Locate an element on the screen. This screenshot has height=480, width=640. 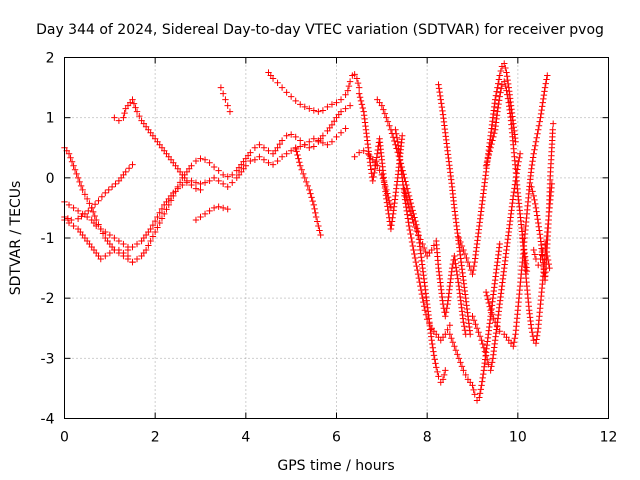
y-tick-label: -4 is located at coordinates (48, 420).